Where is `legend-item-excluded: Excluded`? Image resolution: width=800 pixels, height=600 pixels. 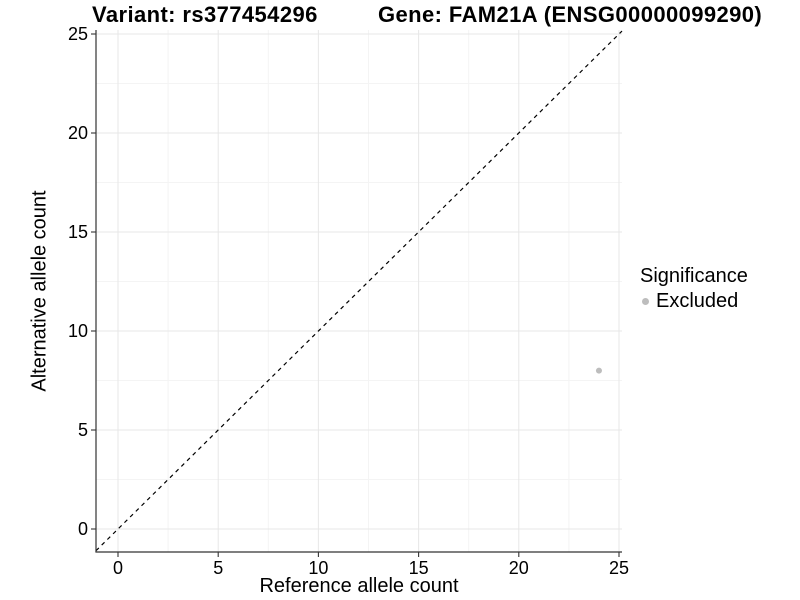
legend-item-excluded: Excluded is located at coordinates (692, 301).